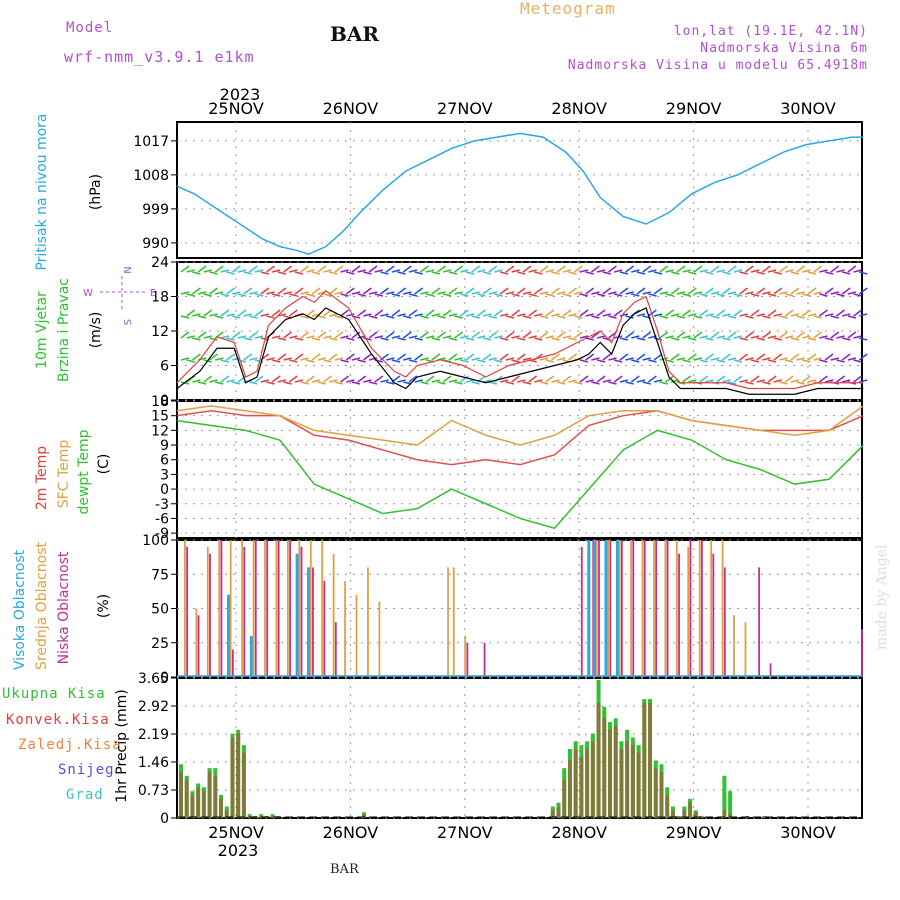  What do you see at coordinates (151, 142) in the screenshot?
I see `ytick-label: 1017` at bounding box center [151, 142].